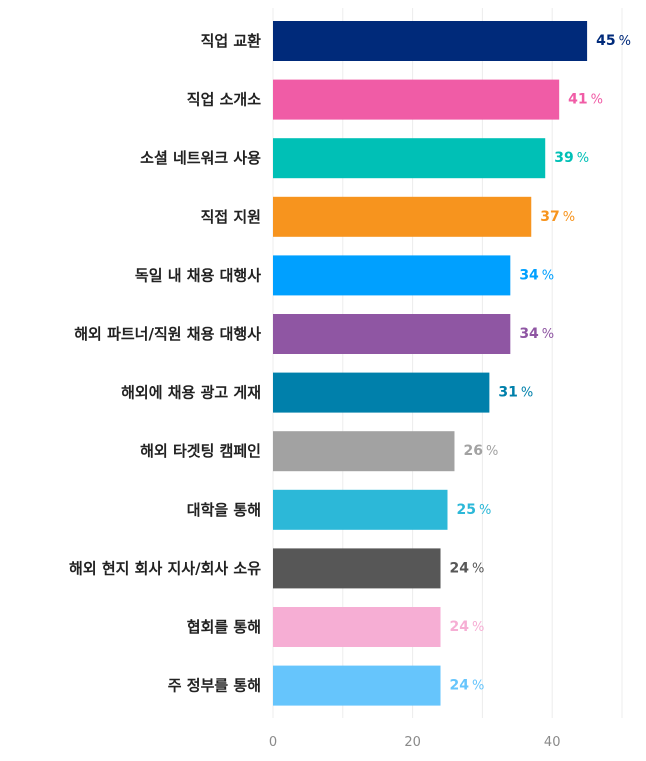  I want to click on value-label: 25%, so click(474, 510).